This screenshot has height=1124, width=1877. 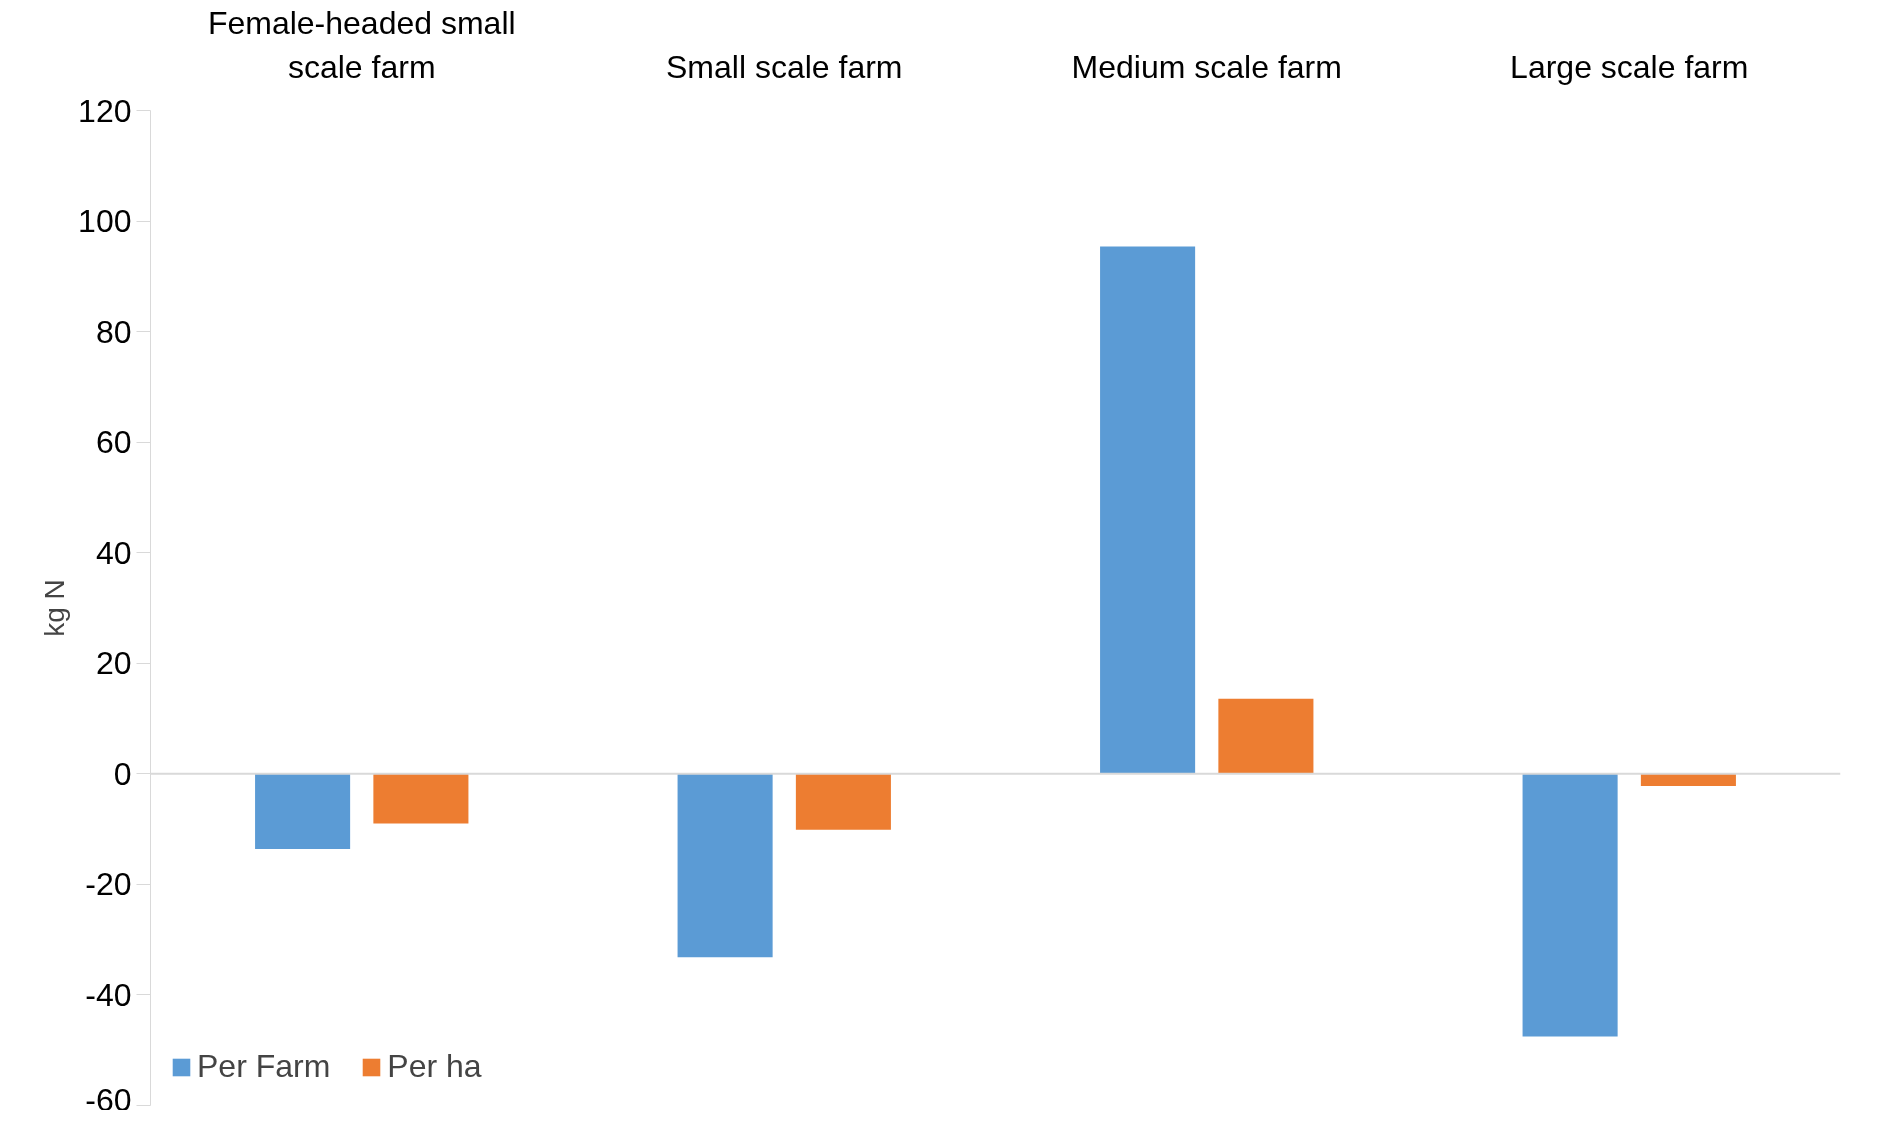 I want to click on y-tick-label: -40, so click(x=108, y=994).